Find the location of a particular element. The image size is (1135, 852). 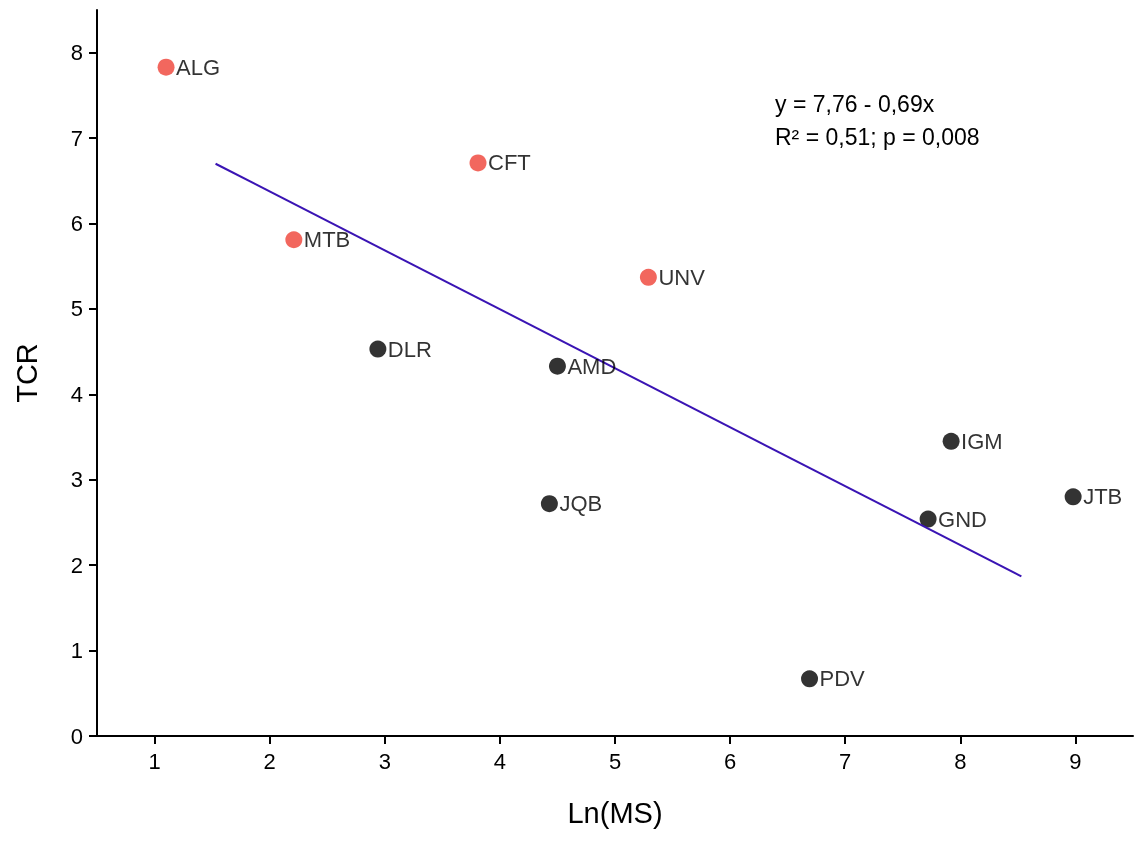

annotation: GND is located at coordinates (962, 519).